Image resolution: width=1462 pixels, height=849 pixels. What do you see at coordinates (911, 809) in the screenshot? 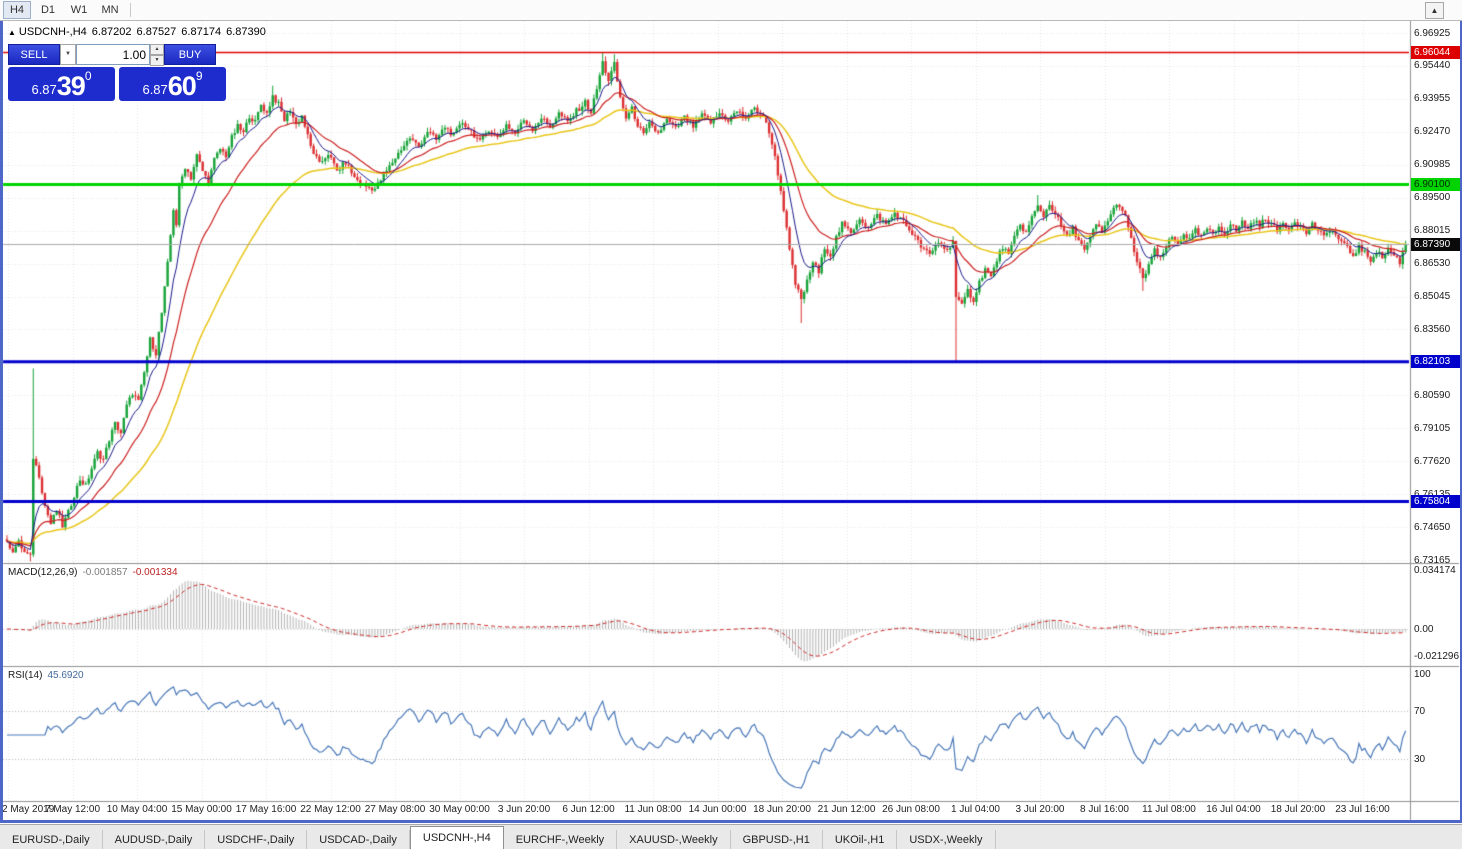
I see `time-axis-label: 26 Jun 08:00` at bounding box center [911, 809].